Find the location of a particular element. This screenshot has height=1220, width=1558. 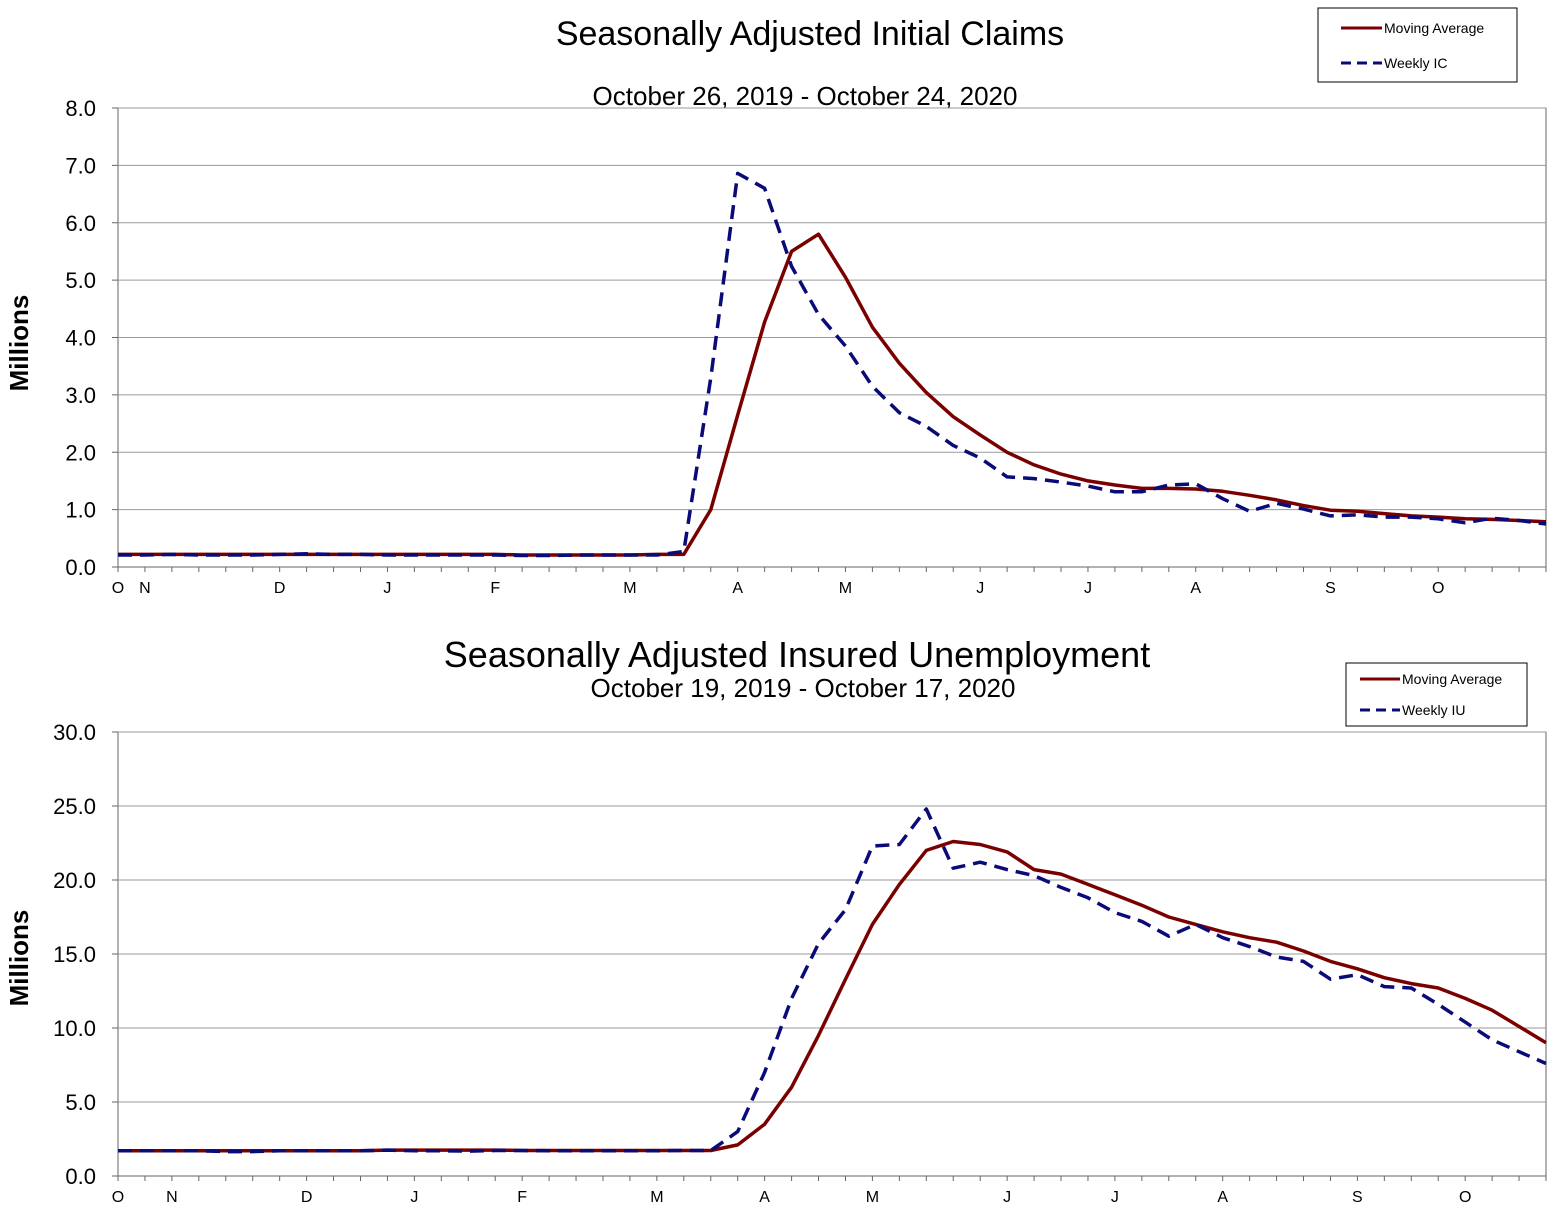

y-tick-label: 3.0 is located at coordinates (80, 395).